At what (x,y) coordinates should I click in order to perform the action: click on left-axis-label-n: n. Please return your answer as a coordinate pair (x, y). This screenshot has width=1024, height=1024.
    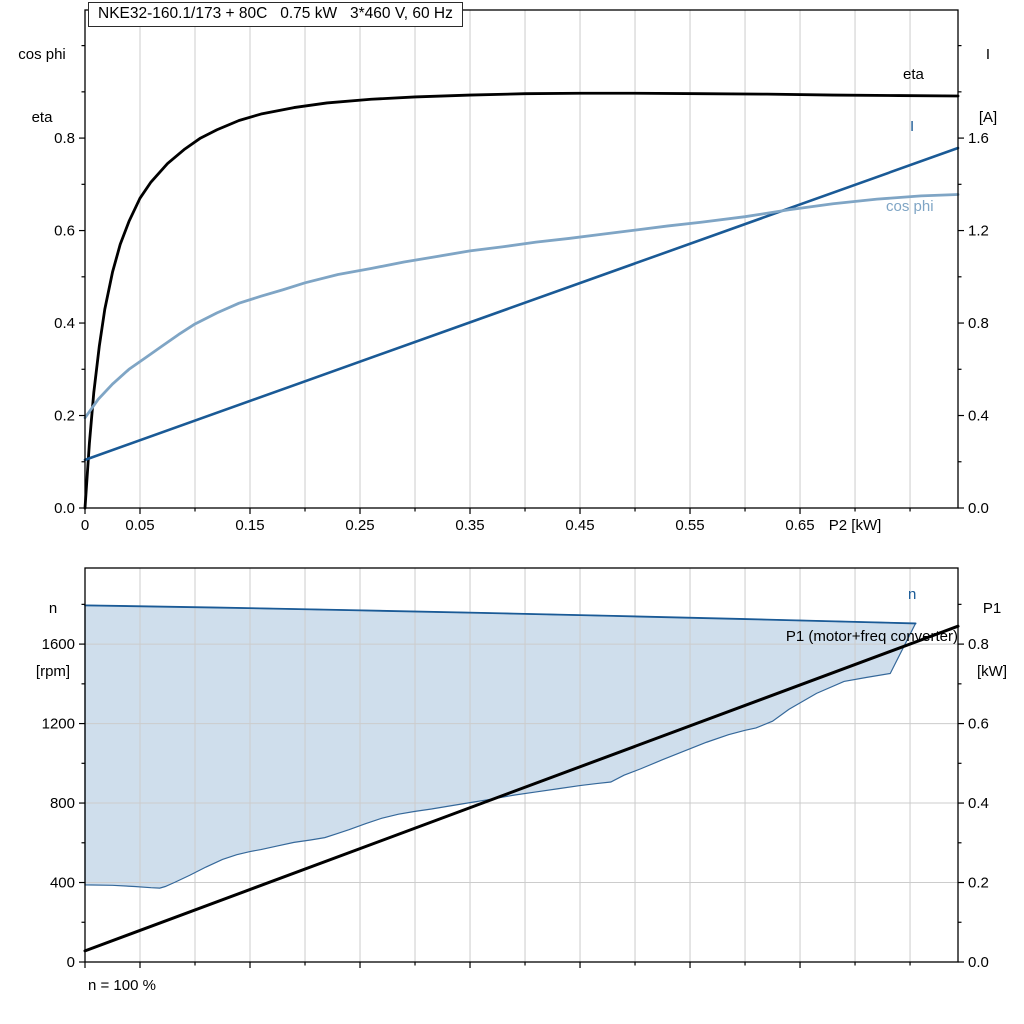
    Looking at the image, I should click on (53, 608).